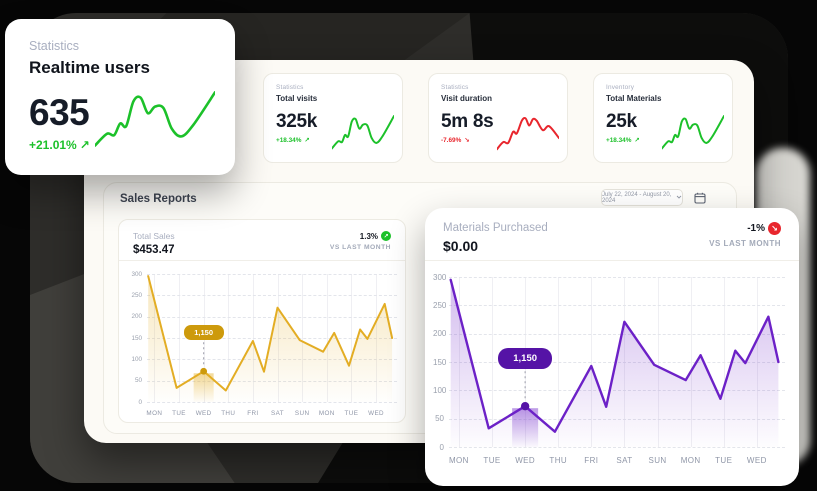  I want to click on trend-down-badge-icon: ↘, so click(774, 228).